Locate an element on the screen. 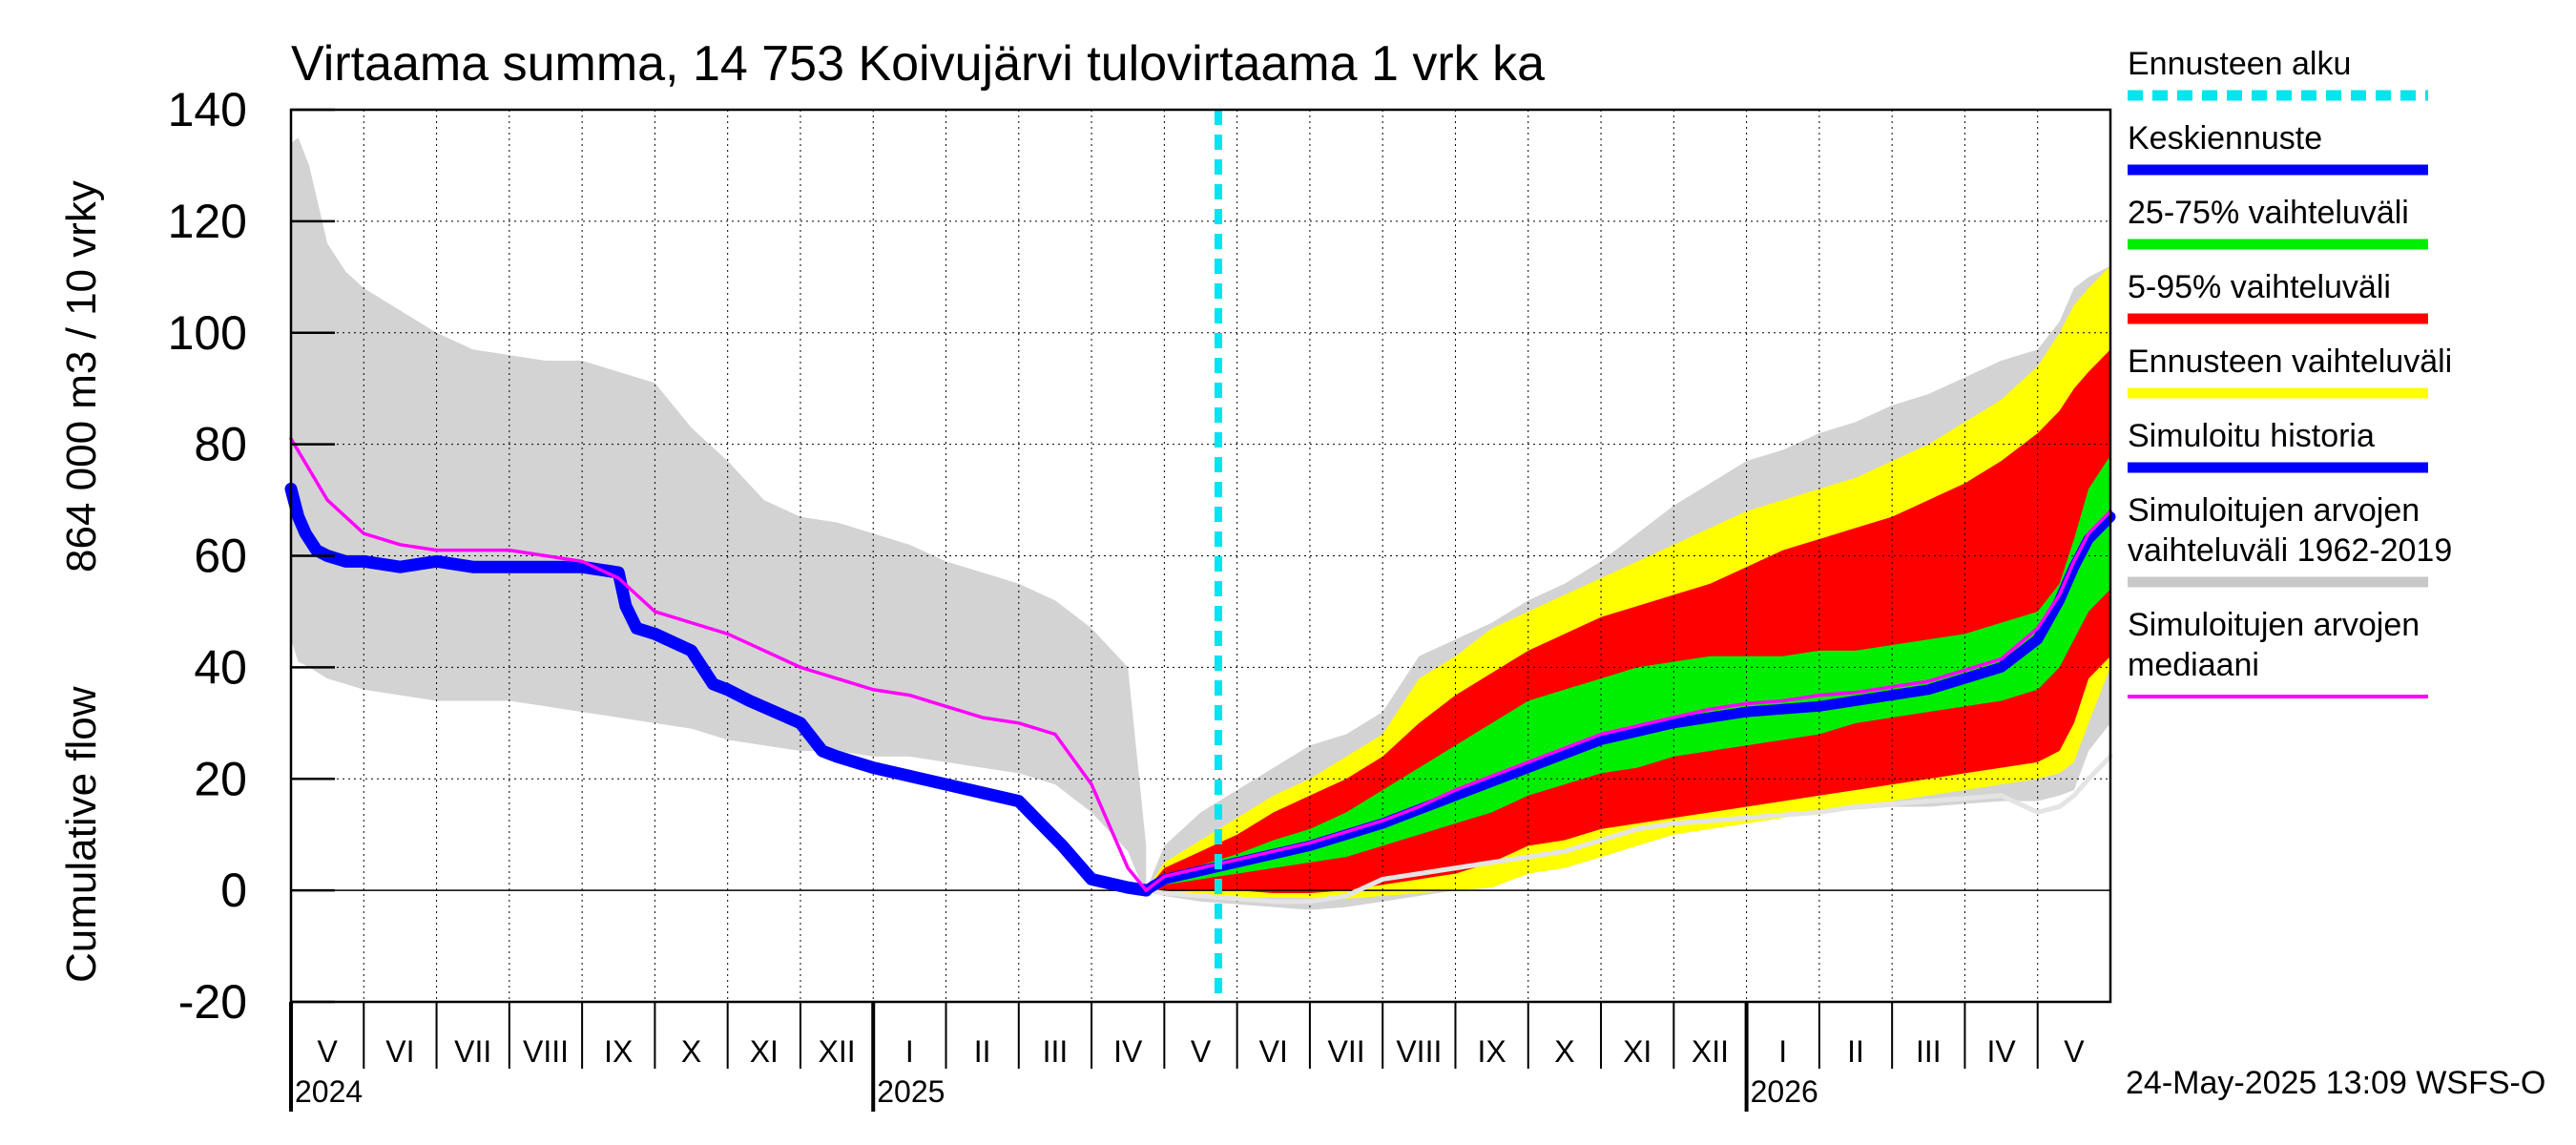 Image resolution: width=2576 pixels, height=1145 pixels. legend-item: Ennusteen alku is located at coordinates (2278, 73).